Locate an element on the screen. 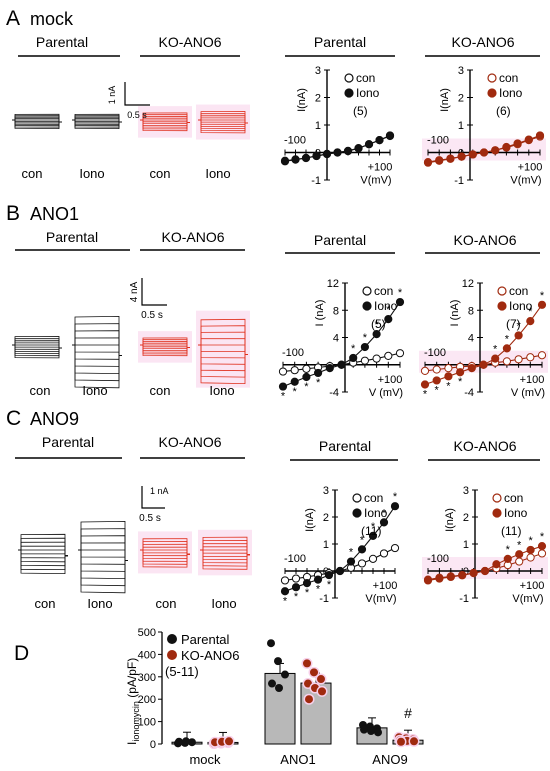 This screenshot has width=550, height=771. scale-current-c: 1 nA is located at coordinates (159, 491).